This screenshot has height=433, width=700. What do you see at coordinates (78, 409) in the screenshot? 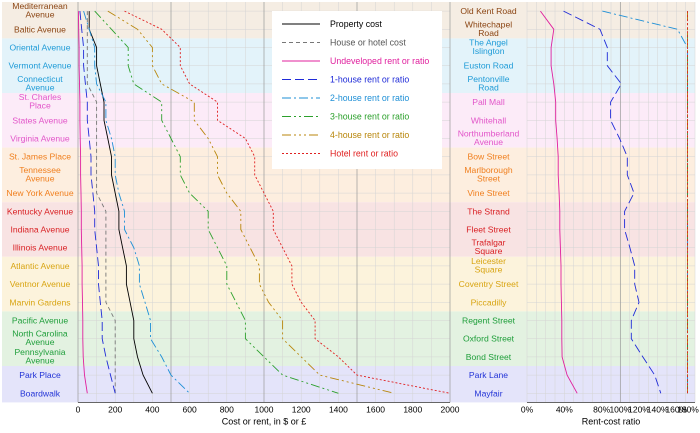
I see `x-tick-label: 0` at bounding box center [78, 409].